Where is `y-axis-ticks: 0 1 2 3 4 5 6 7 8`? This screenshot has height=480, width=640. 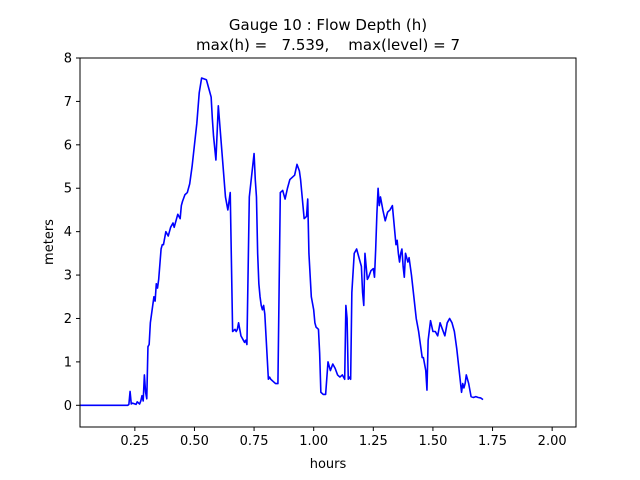 y-axis-ticks: 0 1 2 3 4 5 6 7 8 is located at coordinates (72, 233).